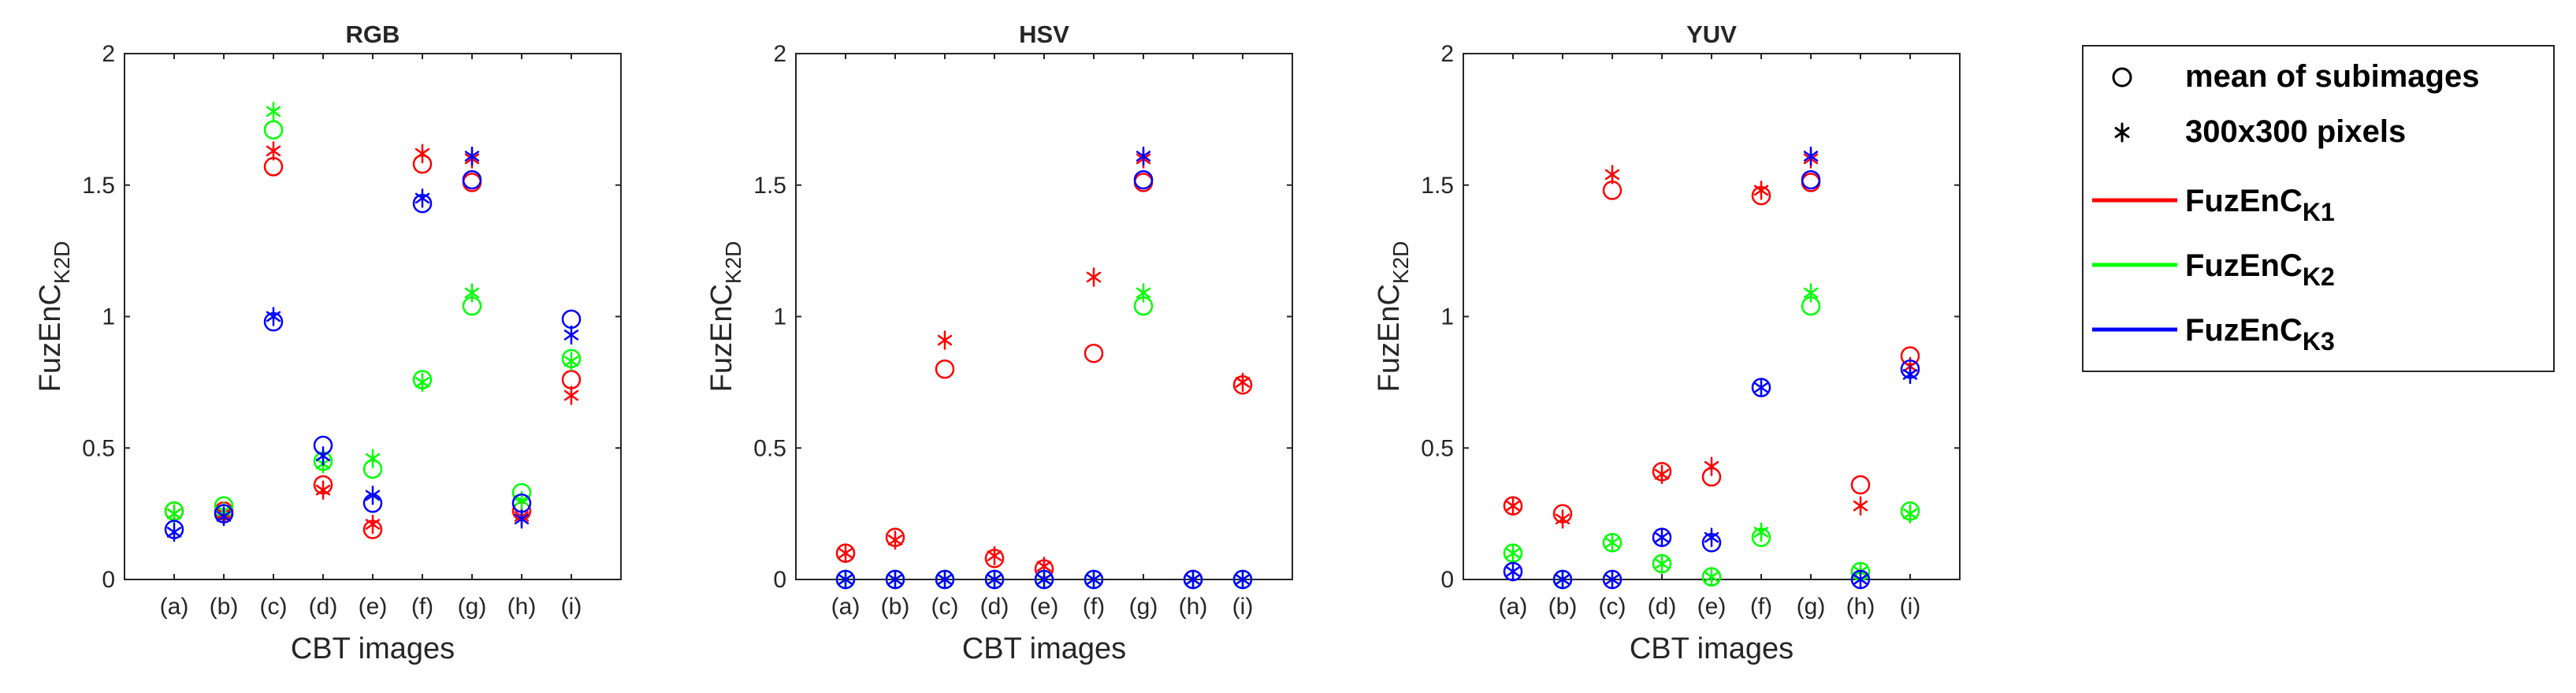 The height and width of the screenshot is (693, 2576). Describe the element at coordinates (1712, 648) in the screenshot. I see `x-axis-label: CBT images` at that location.